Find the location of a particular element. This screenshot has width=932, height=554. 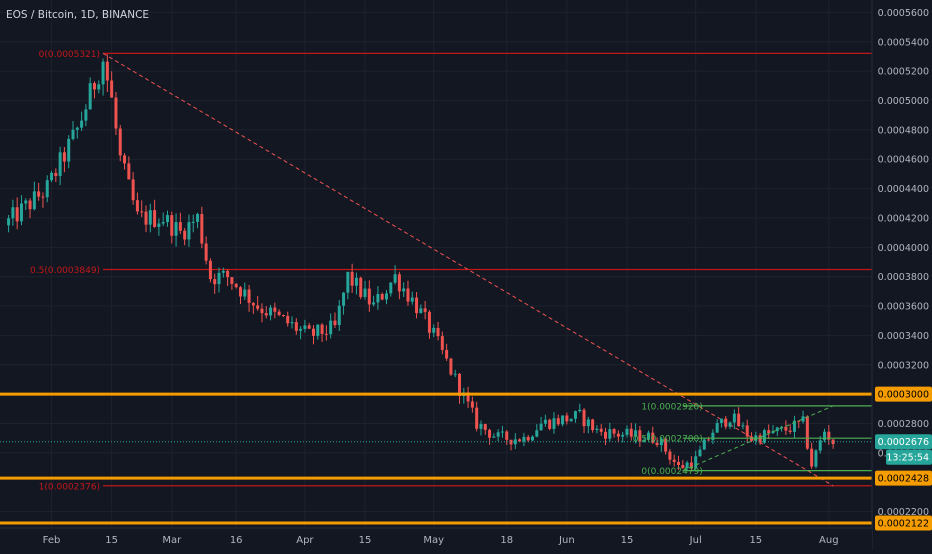

countdown-label: 13:25:54 is located at coordinates (907, 458).